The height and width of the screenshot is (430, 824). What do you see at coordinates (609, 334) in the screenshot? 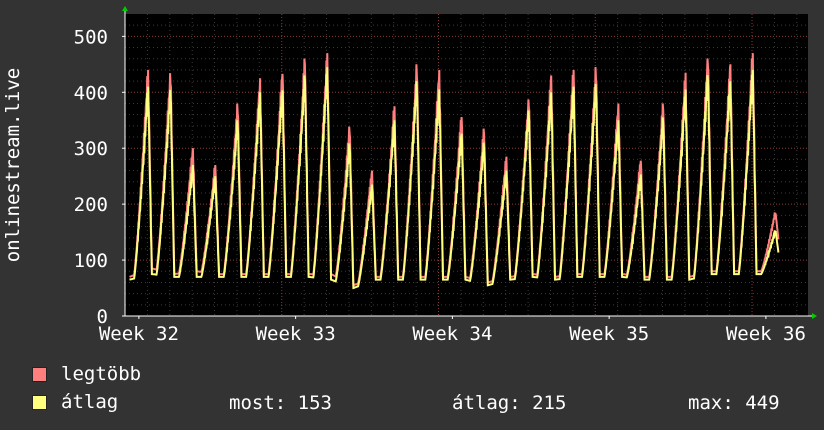
I see `x-tick-label: Week 35` at bounding box center [609, 334].